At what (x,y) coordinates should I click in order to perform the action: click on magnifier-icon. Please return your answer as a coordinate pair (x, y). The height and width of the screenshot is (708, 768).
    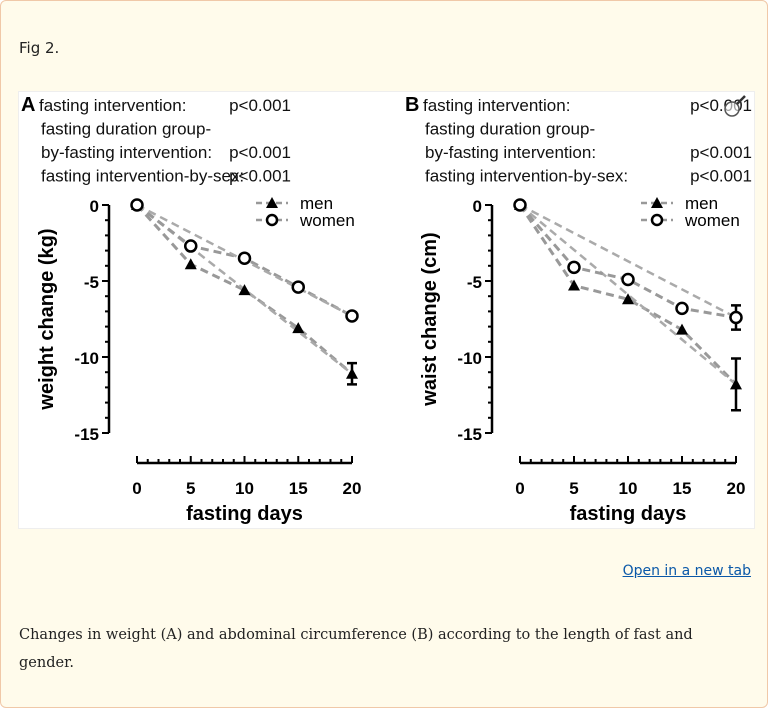
    Looking at the image, I should click on (735, 106).